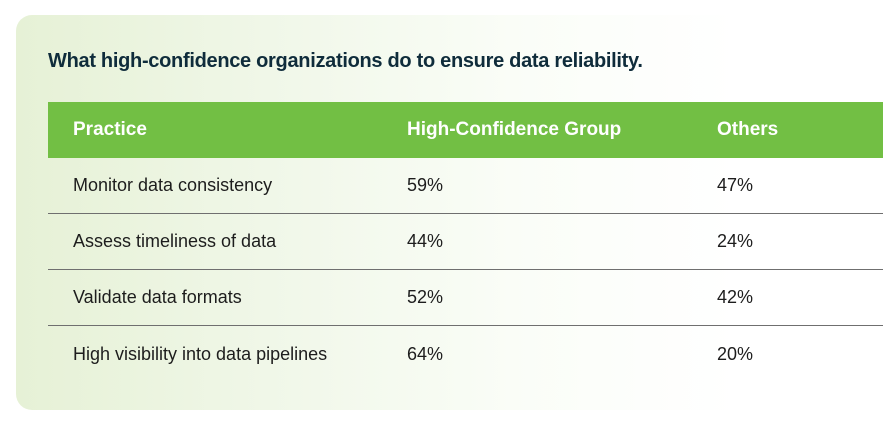 The height and width of the screenshot is (429, 883). I want to click on others-cell: 47%, so click(735, 185).